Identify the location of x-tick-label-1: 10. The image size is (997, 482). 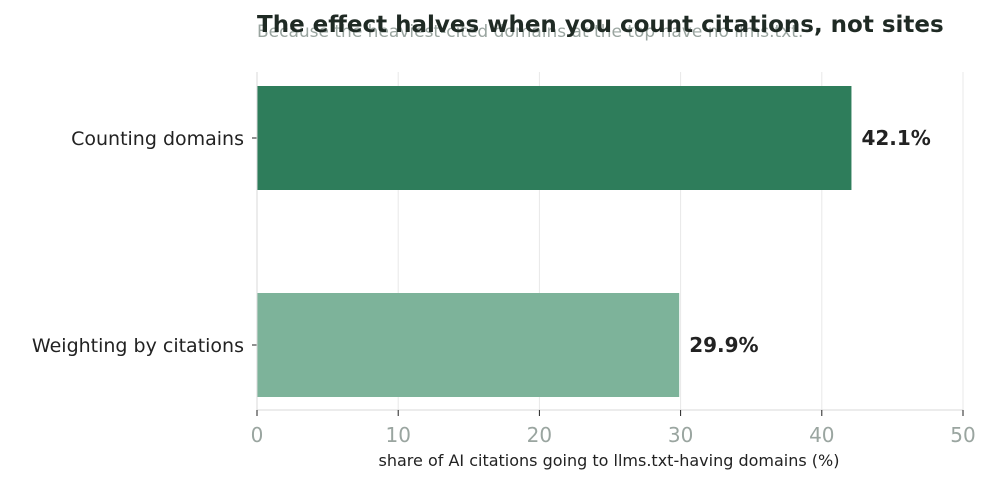
(397, 435).